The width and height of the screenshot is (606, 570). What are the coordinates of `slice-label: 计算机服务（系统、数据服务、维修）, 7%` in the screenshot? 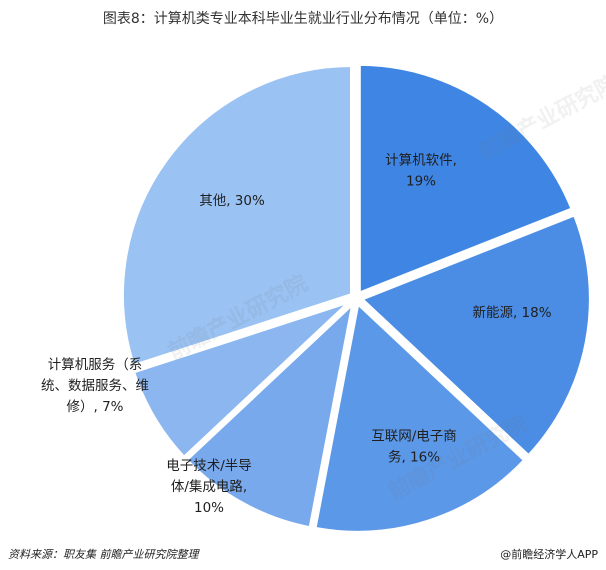 It's located at (95, 386).